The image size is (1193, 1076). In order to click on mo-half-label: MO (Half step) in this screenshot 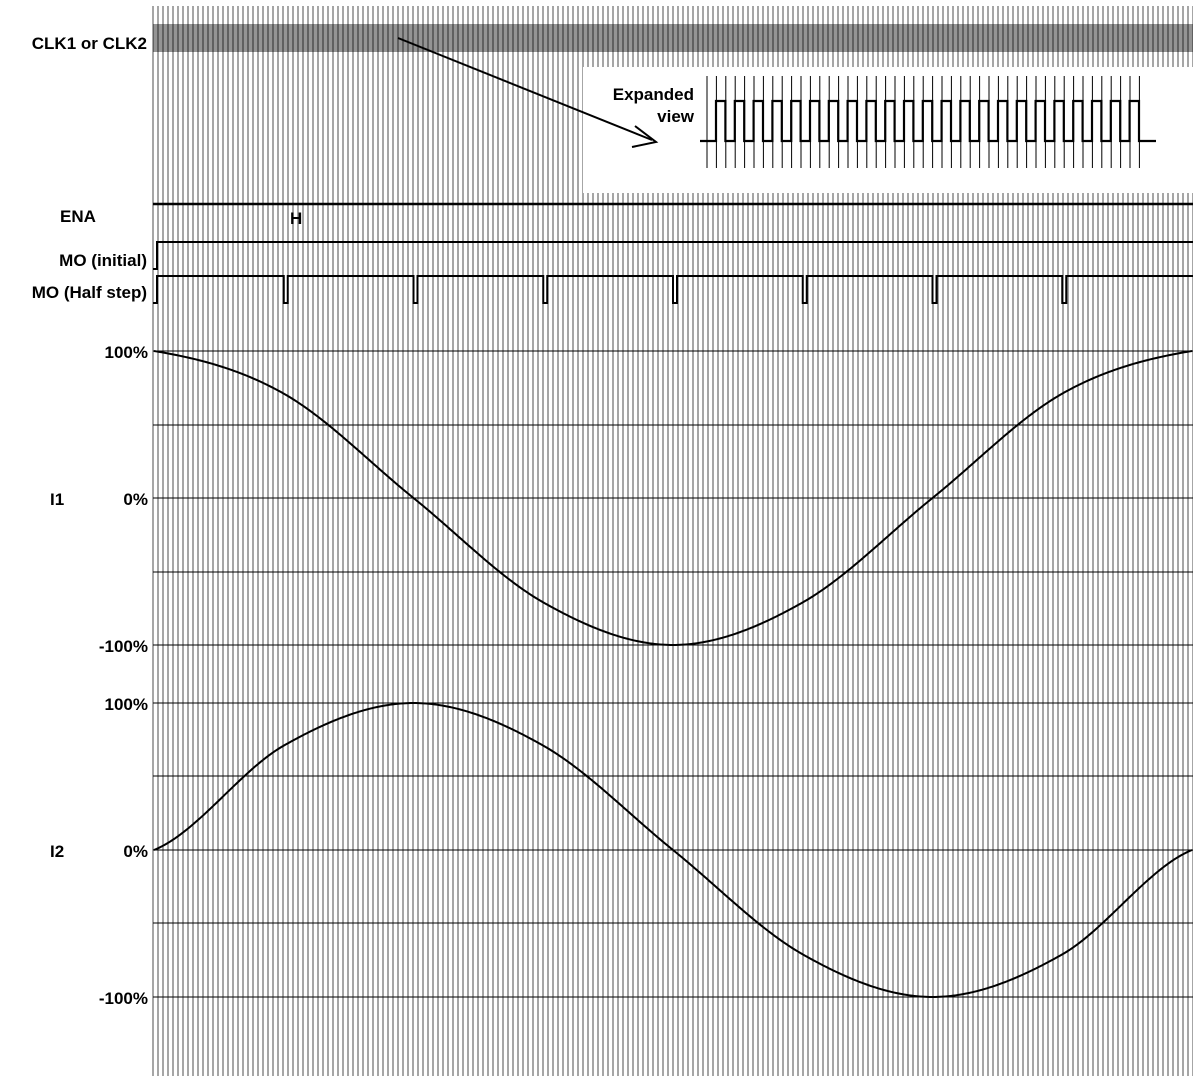, I will do `click(89, 292)`.